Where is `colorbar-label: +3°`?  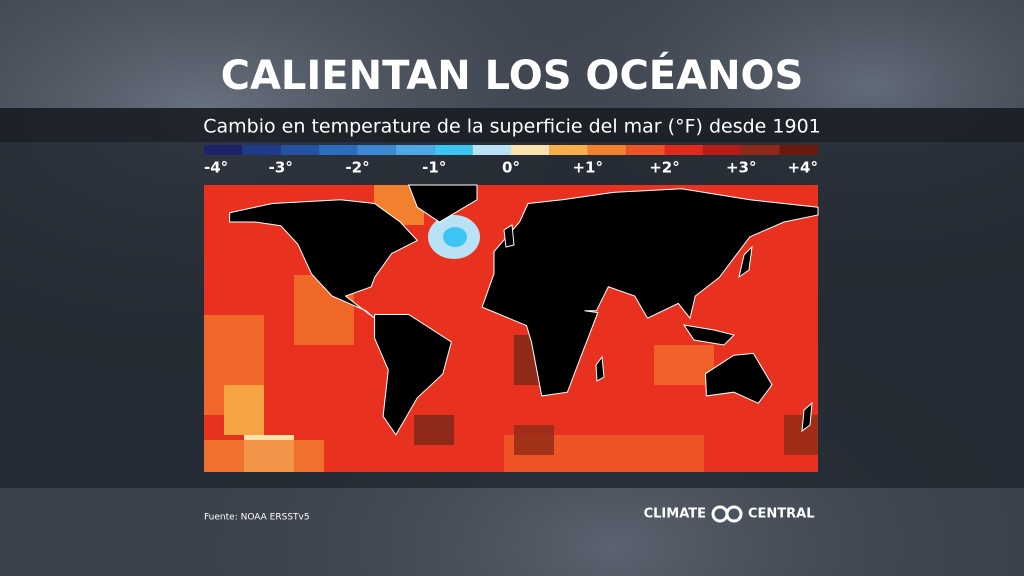
colorbar-label: +3° is located at coordinates (741, 168).